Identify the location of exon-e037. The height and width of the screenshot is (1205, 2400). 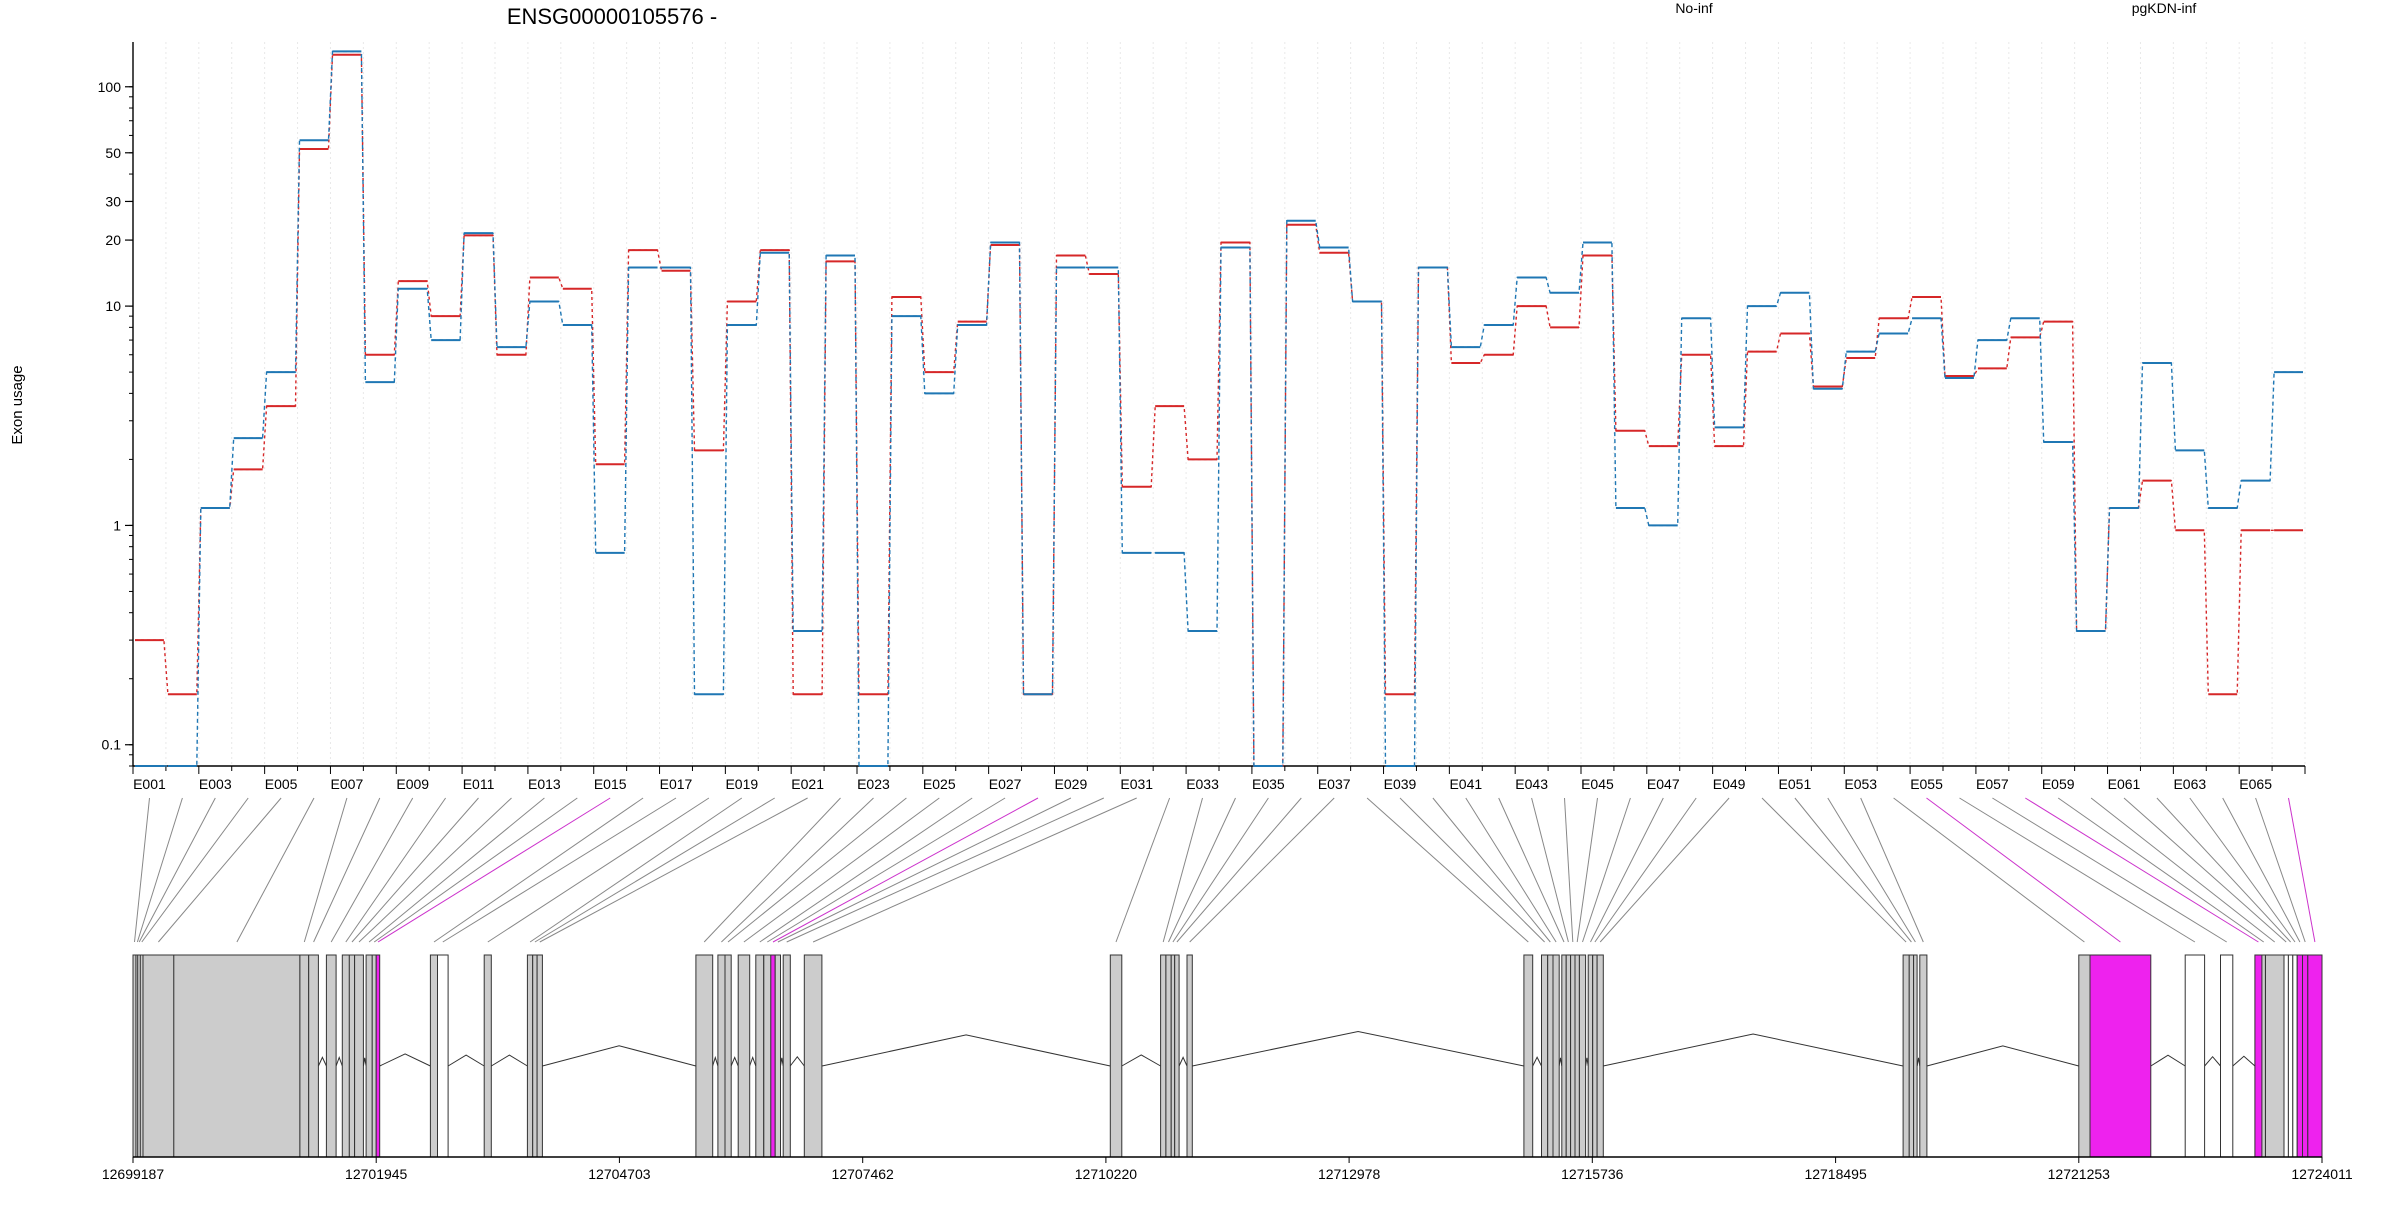
(1189, 1056).